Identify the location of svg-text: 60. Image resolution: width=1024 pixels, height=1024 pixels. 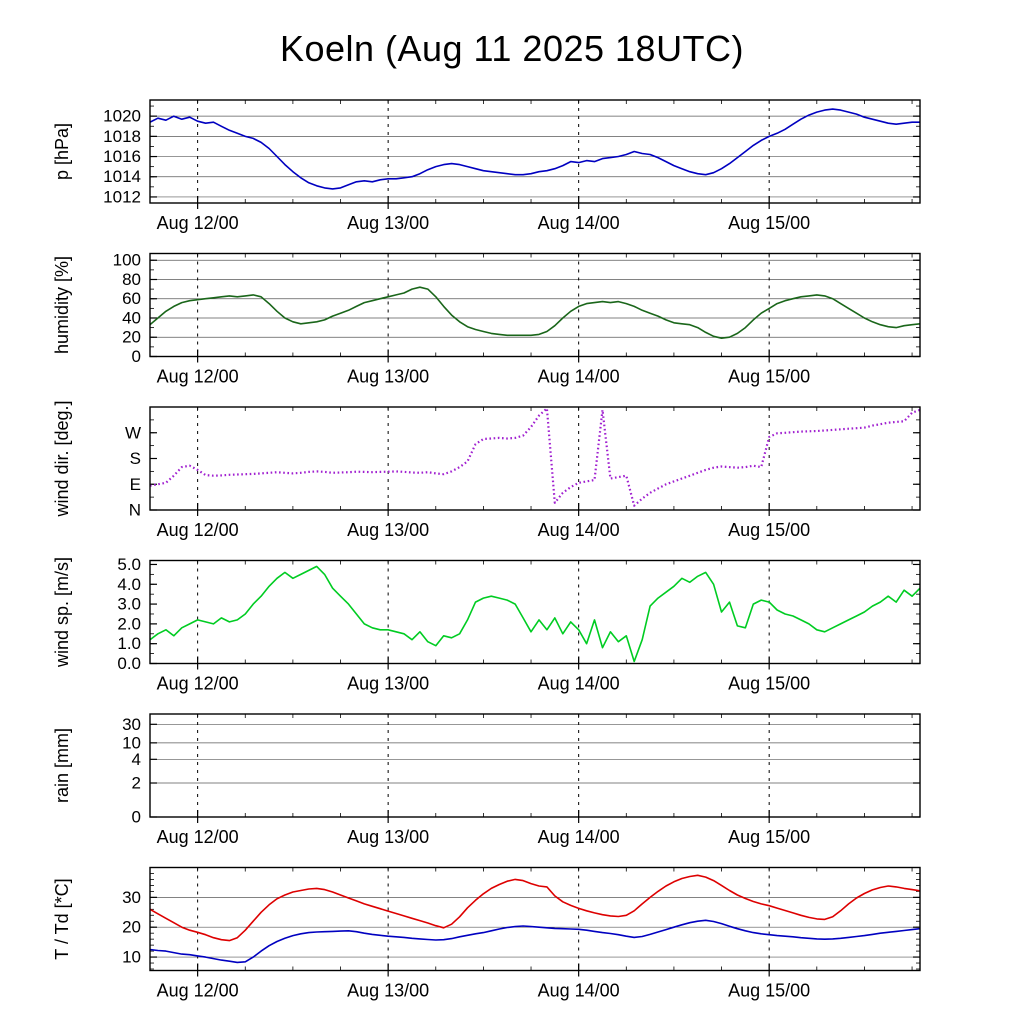
(131, 298).